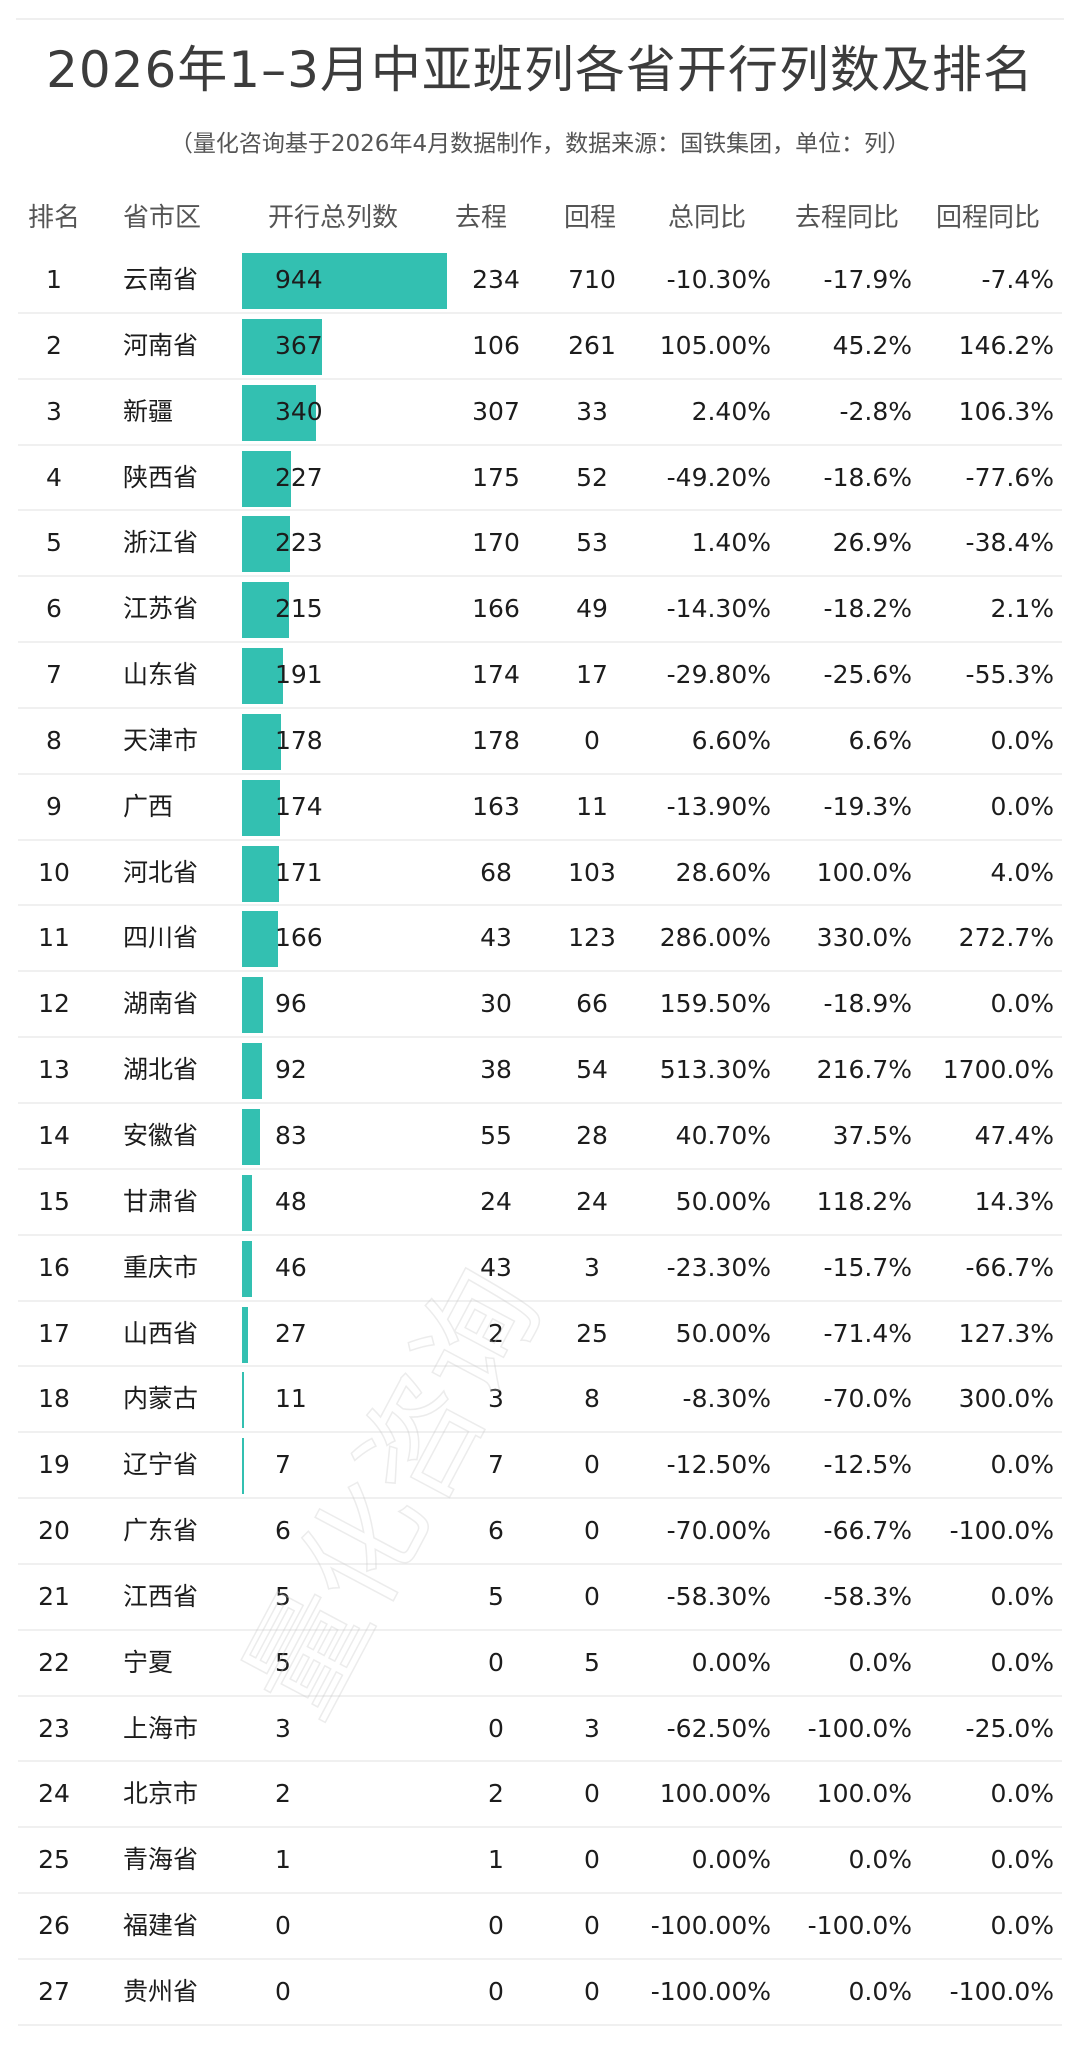 Image resolution: width=1080 pixels, height=2047 pixels. What do you see at coordinates (283, 1465) in the screenshot?
I see `total-cell: 7` at bounding box center [283, 1465].